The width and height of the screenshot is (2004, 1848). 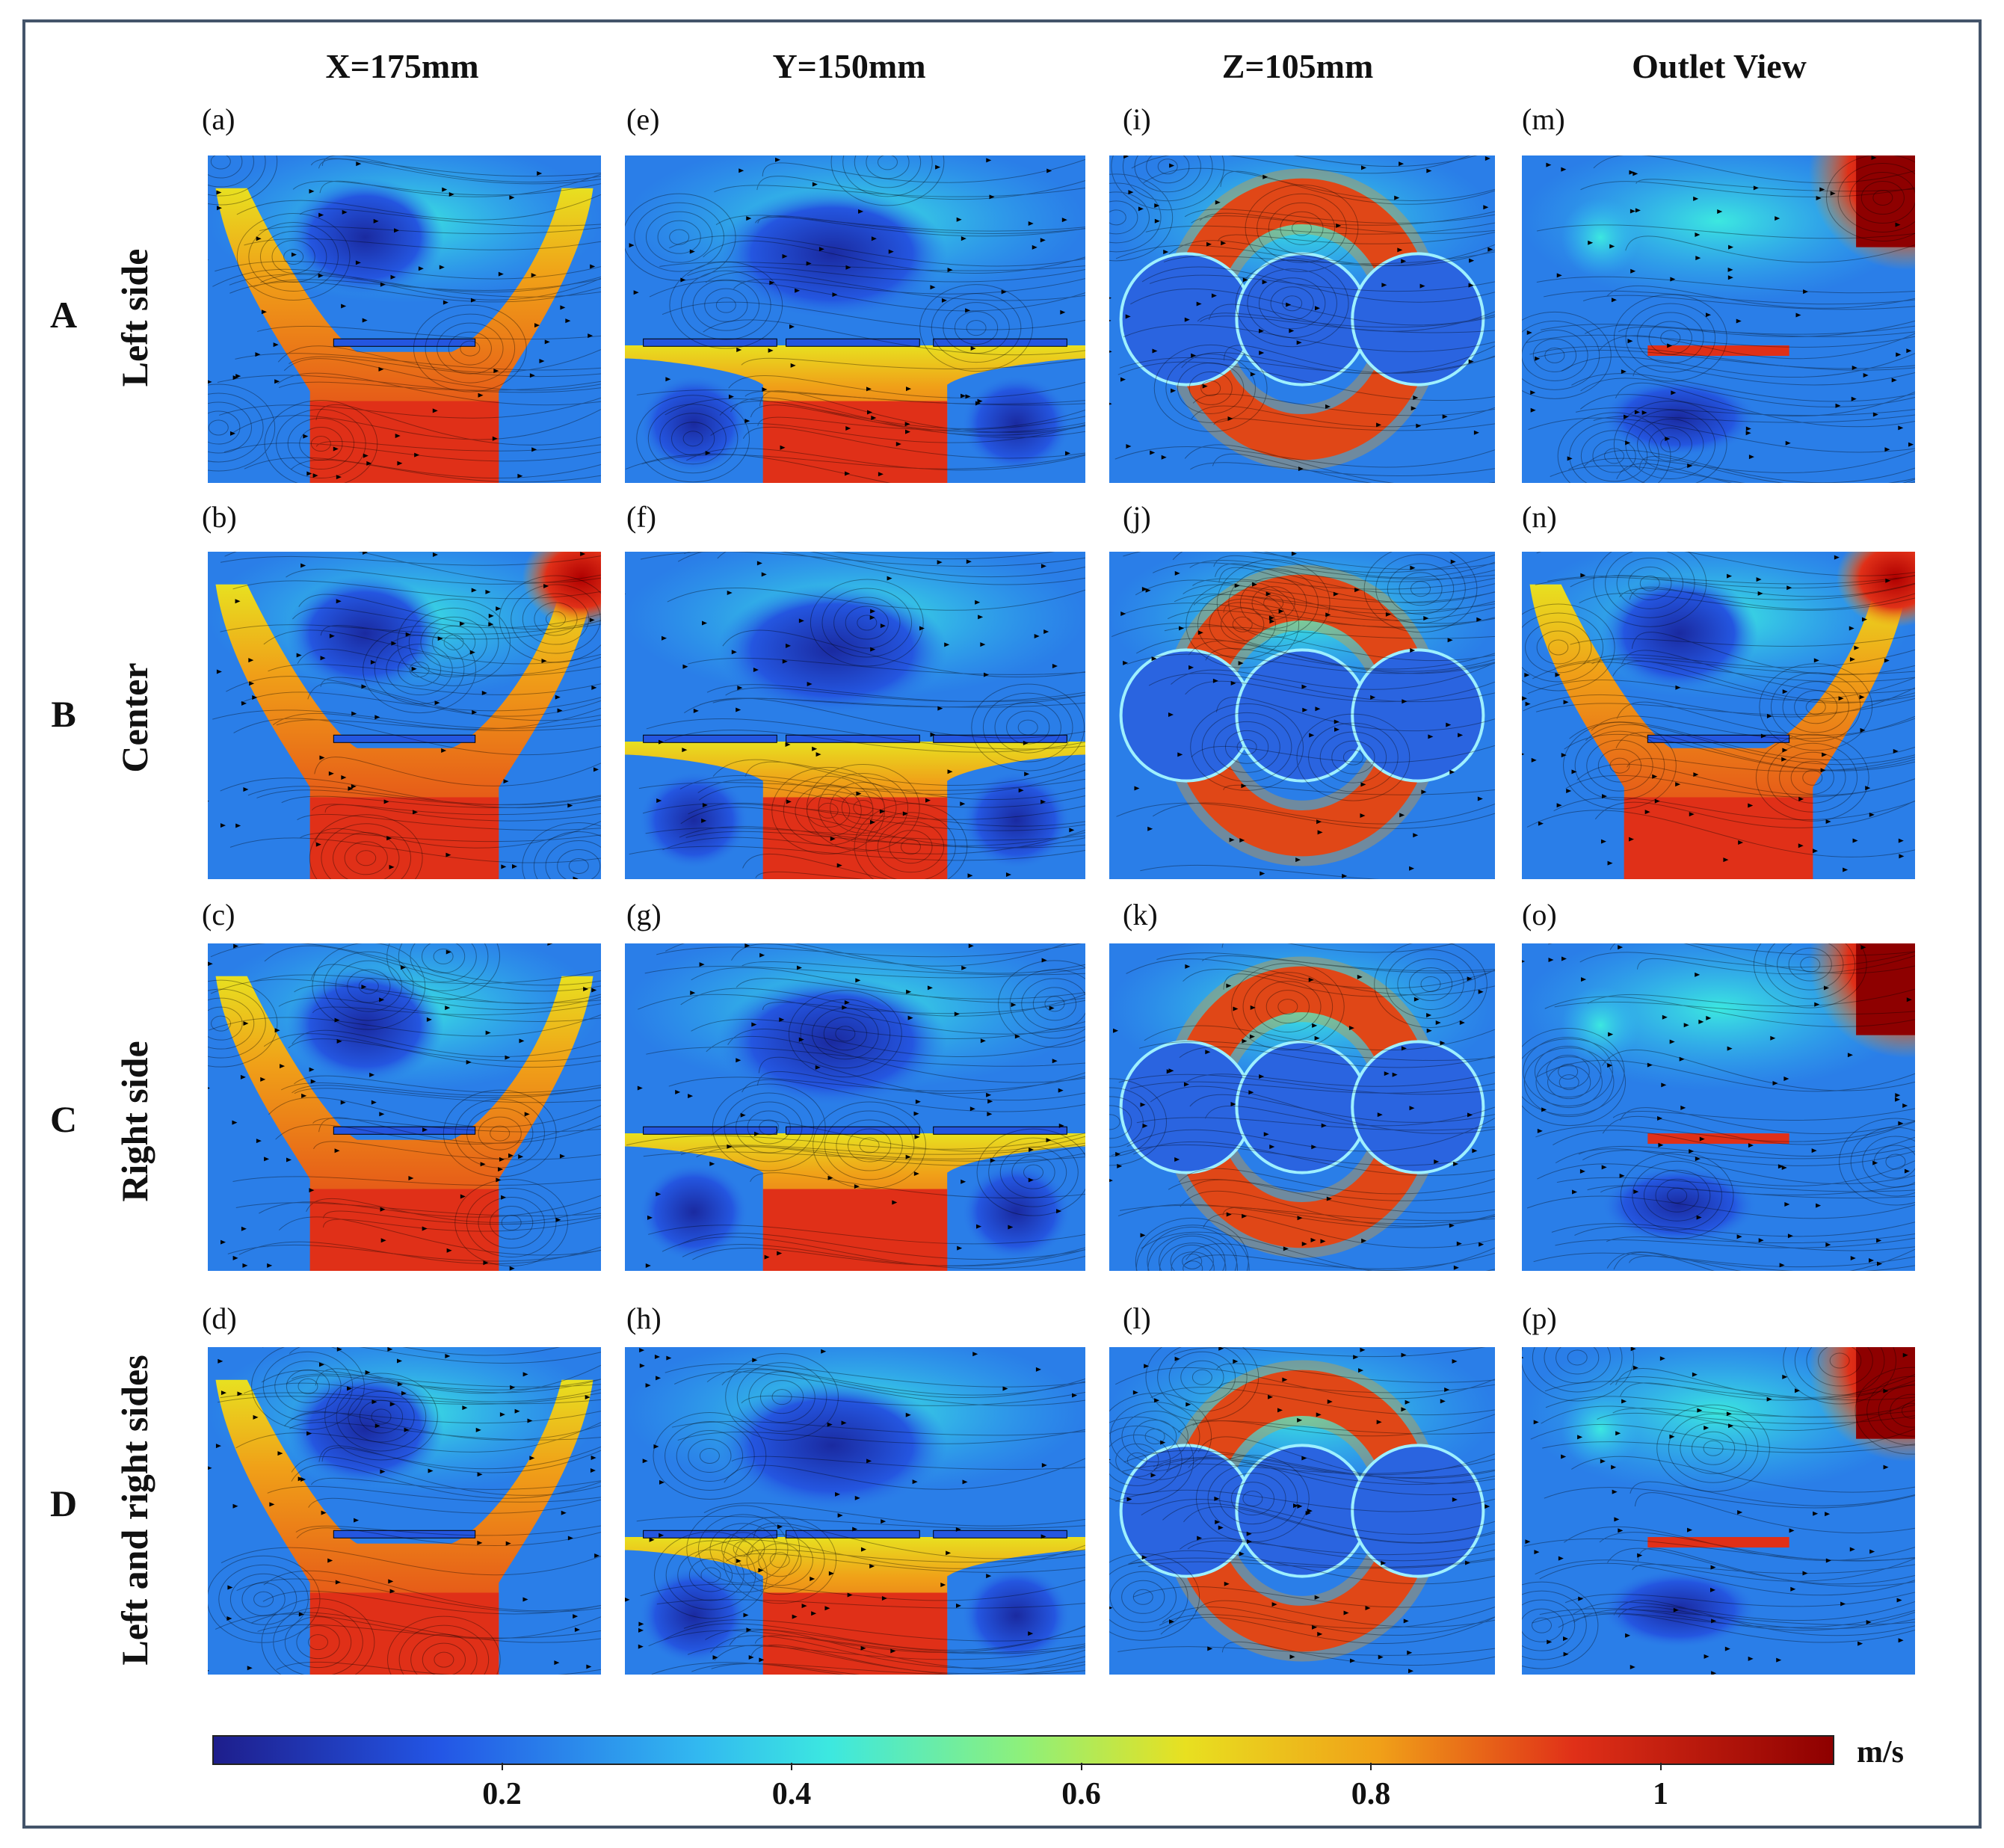 What do you see at coordinates (644, 1318) in the screenshot?
I see `panel-label-h: (h)` at bounding box center [644, 1318].